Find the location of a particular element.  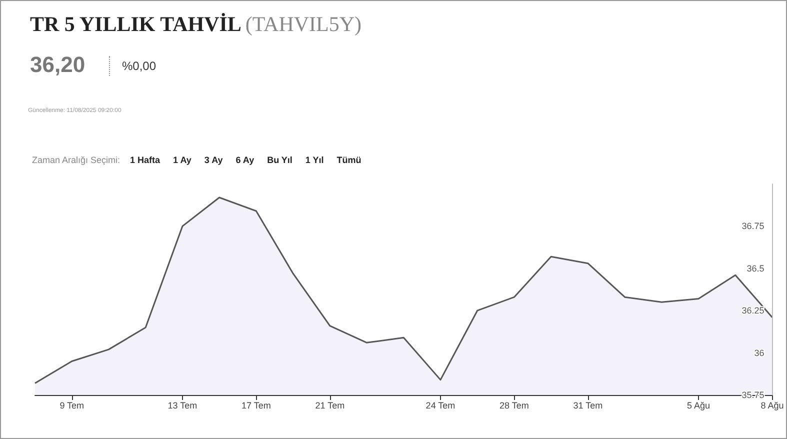

text: 1 Hafta is located at coordinates (145, 160).